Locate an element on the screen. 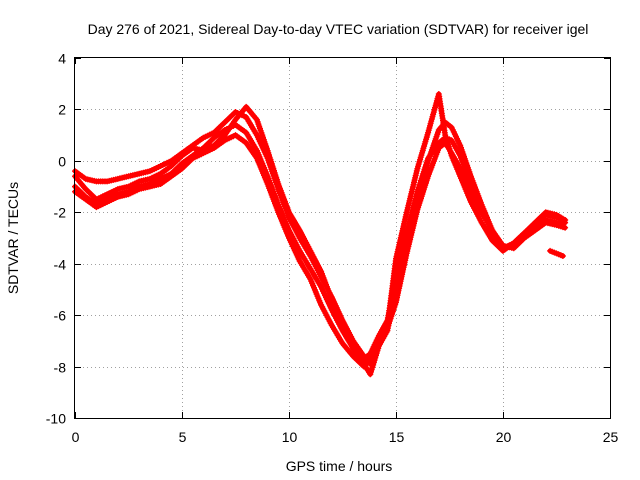 The height and width of the screenshot is (480, 640). x-tick-label: 0 is located at coordinates (76, 437).